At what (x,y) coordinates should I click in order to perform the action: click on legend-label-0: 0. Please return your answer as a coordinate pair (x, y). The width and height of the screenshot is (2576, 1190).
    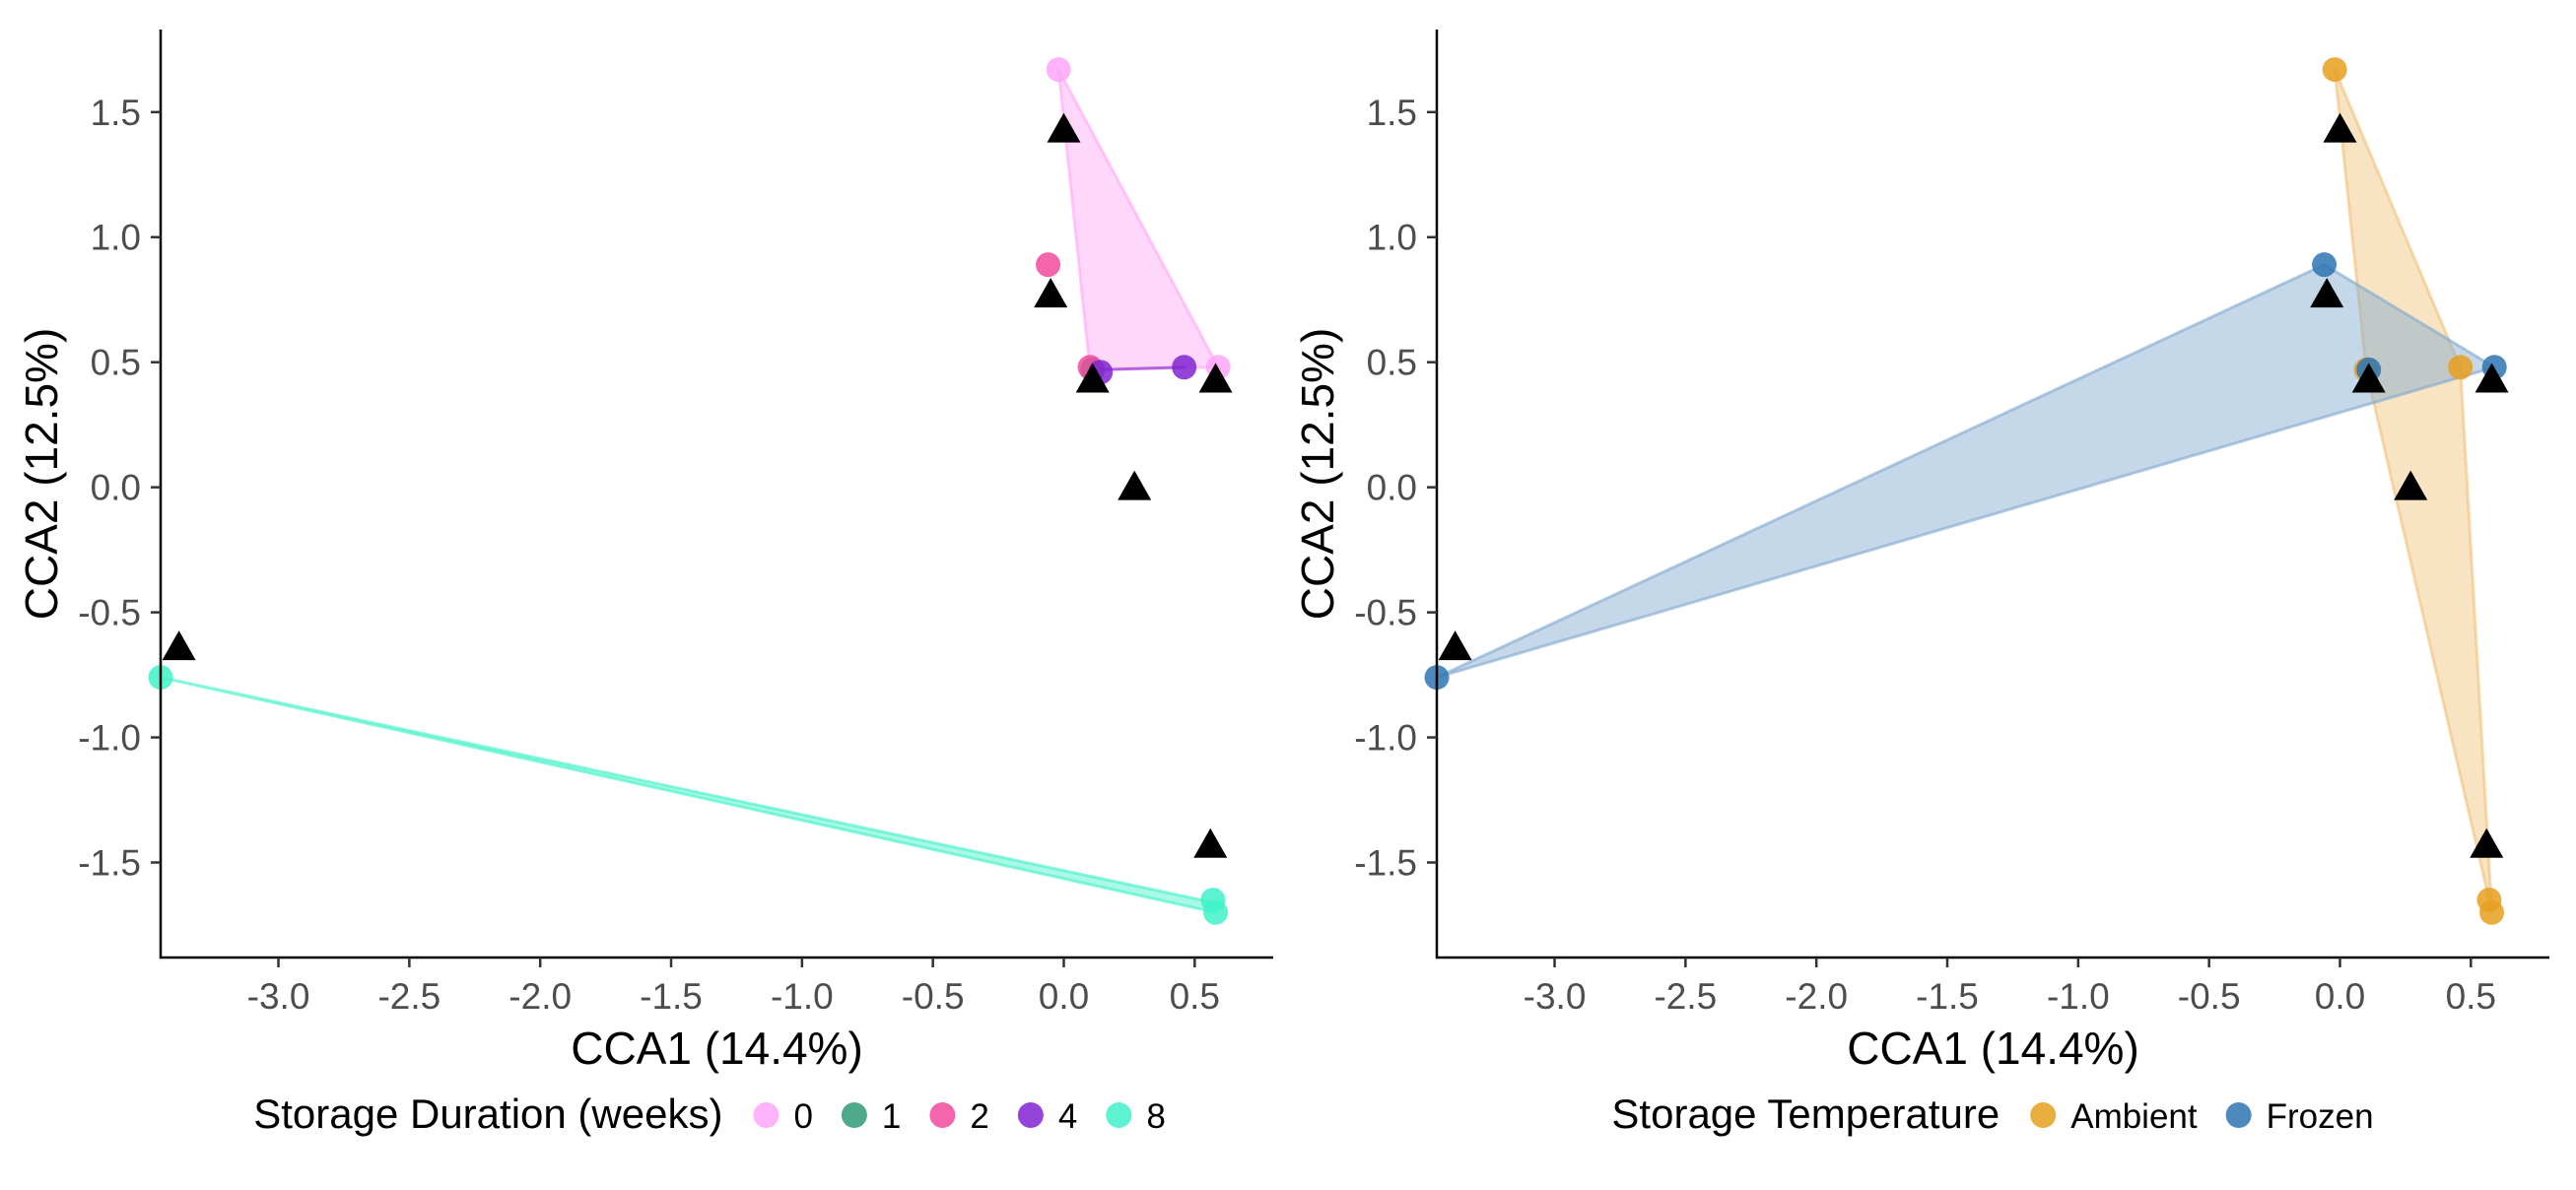
    Looking at the image, I should click on (802, 1116).